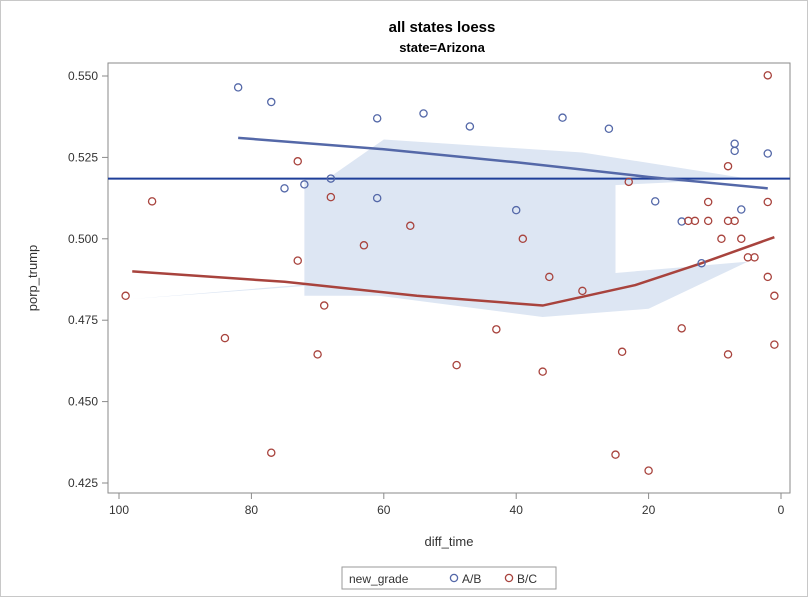 This screenshot has width=808, height=597. I want to click on legend-label-ab: A/B, so click(471, 579).